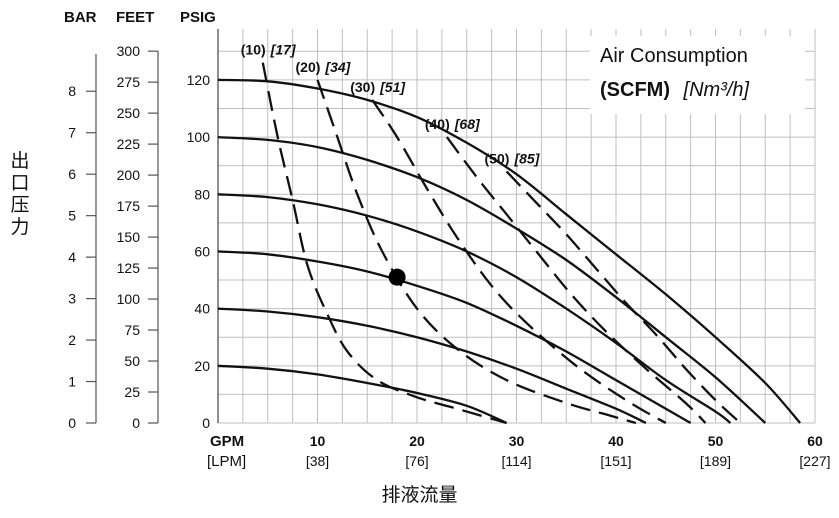  Describe the element at coordinates (129, 175) in the screenshot. I see `feet-tick-label: 200` at that location.